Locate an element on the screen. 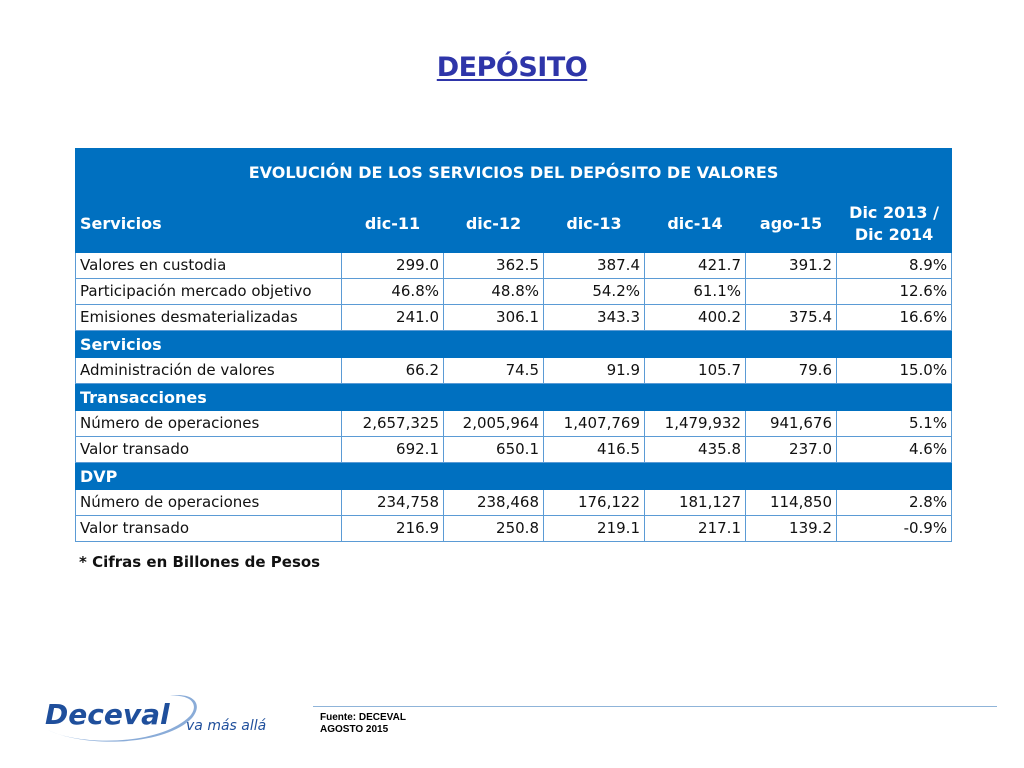  table-cell: 343.3 is located at coordinates (594, 317).